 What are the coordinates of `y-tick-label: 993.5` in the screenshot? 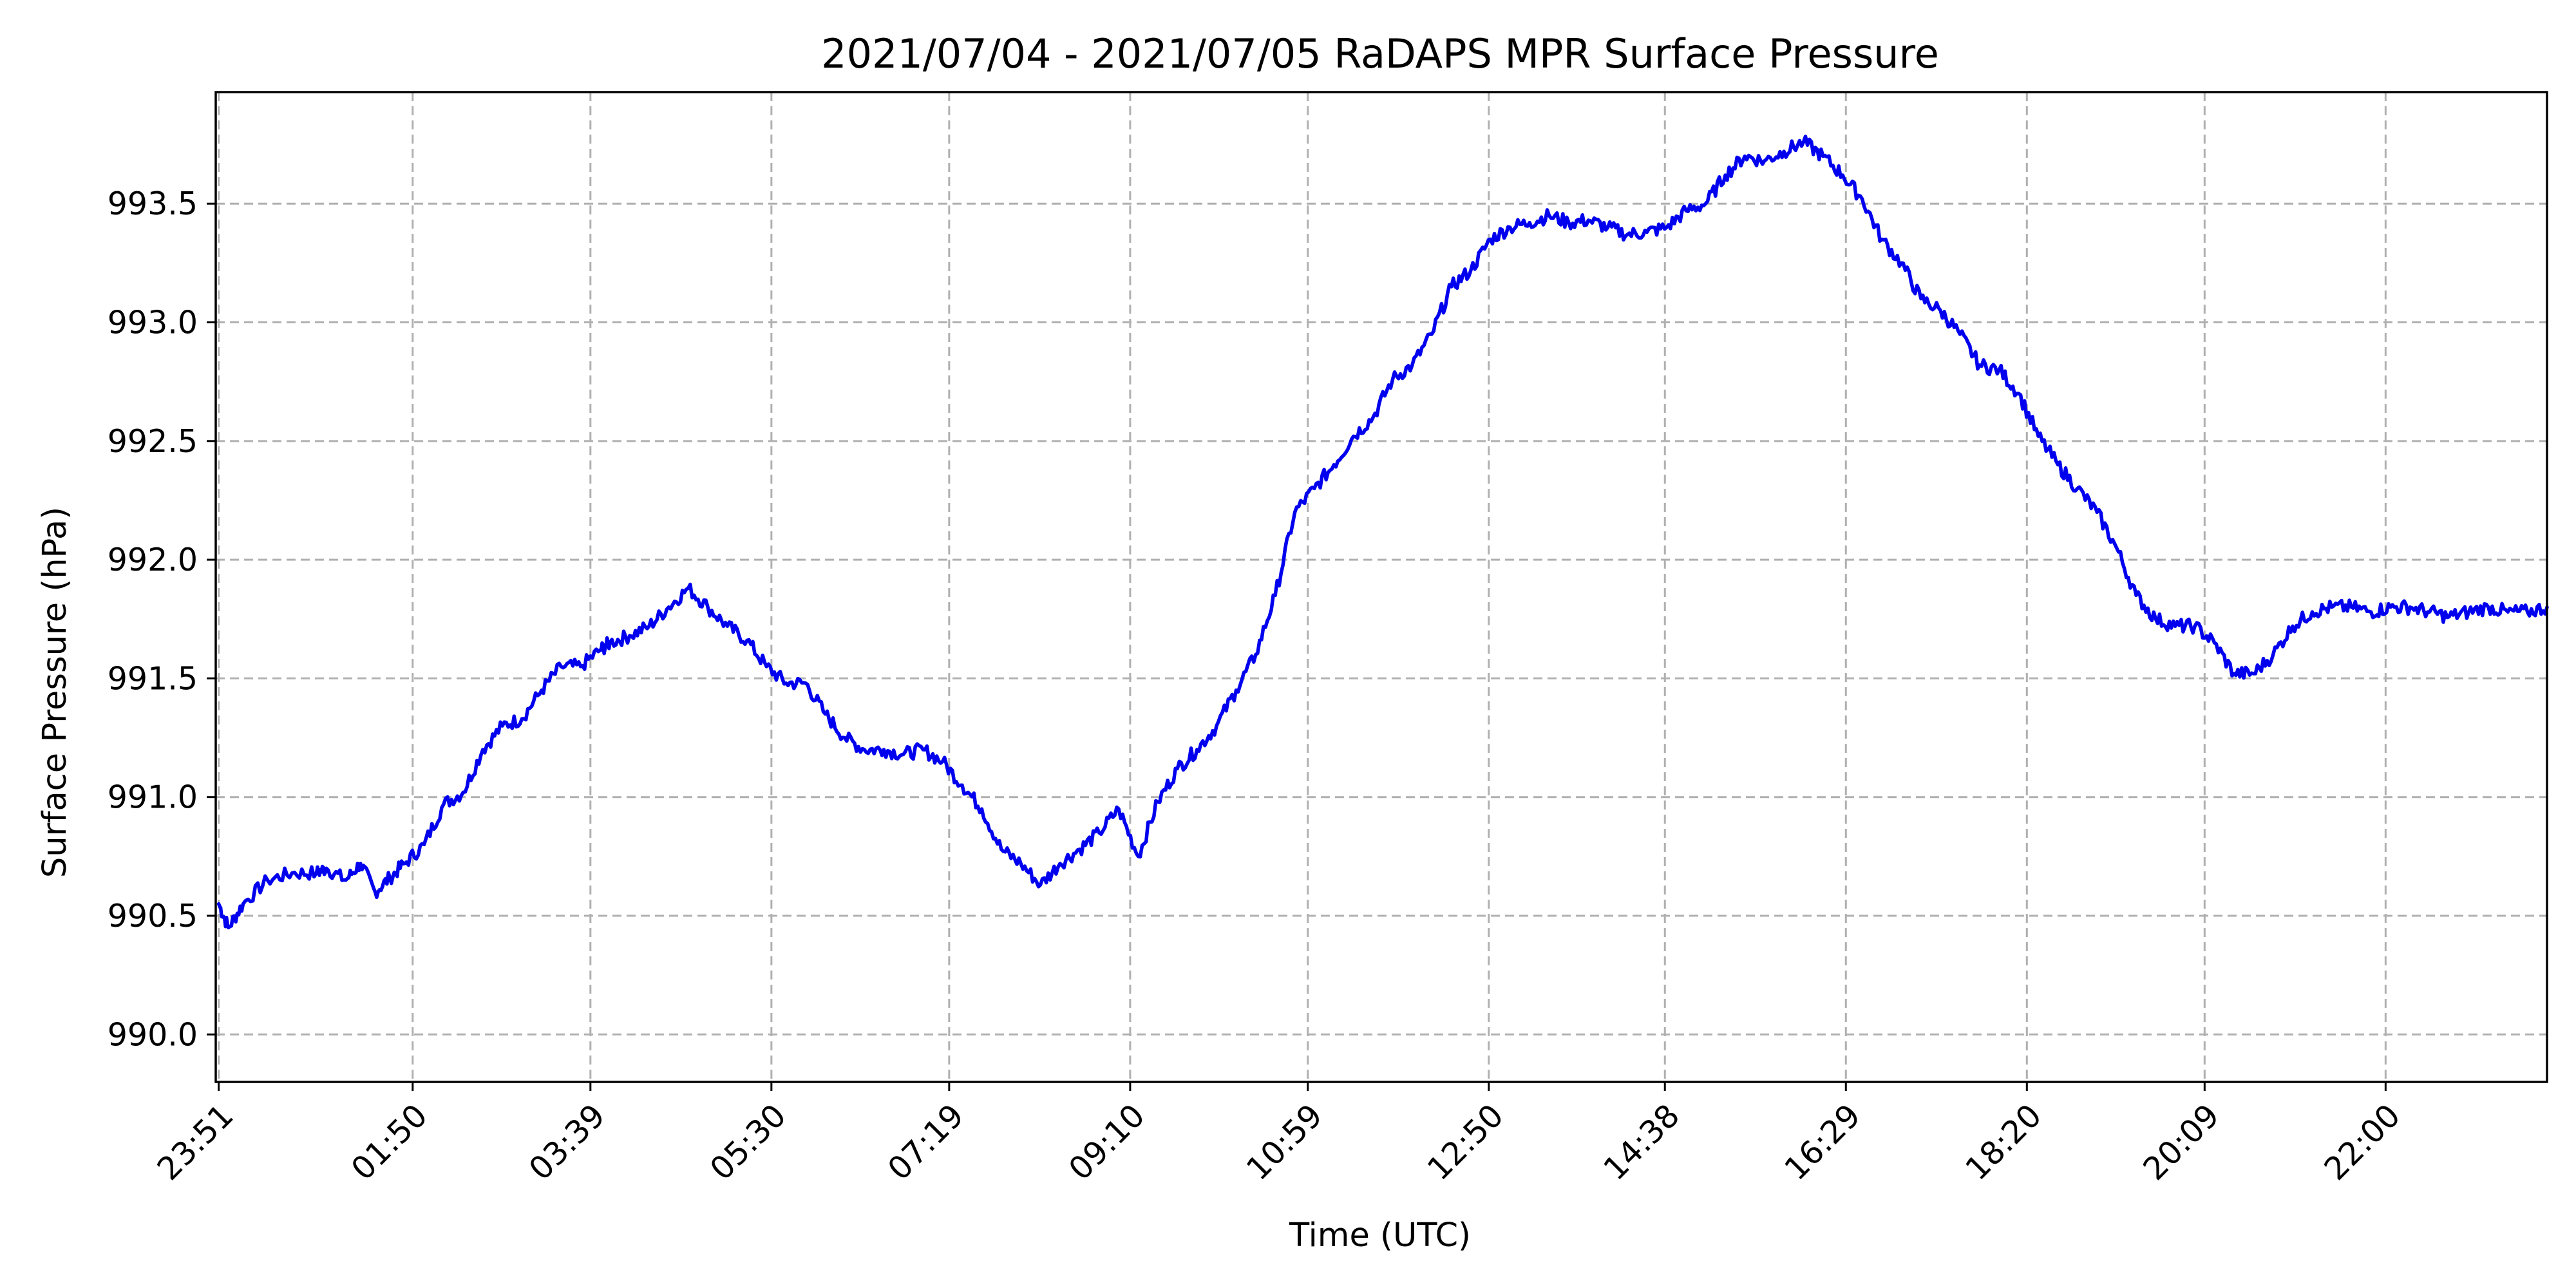 It's located at (153, 203).